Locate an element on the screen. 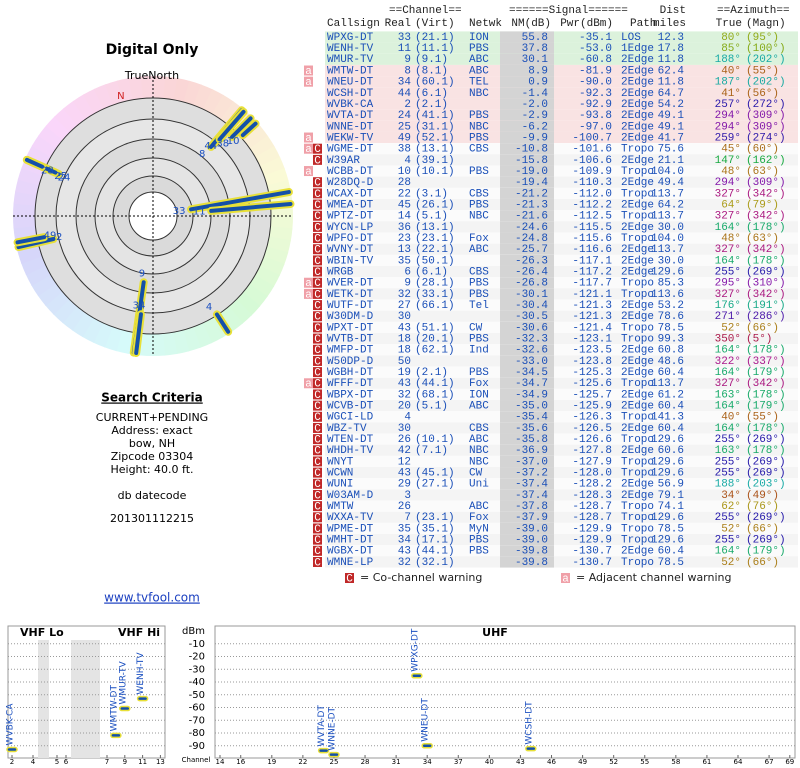 The width and height of the screenshot is (800, 768). callsign: WNYT is located at coordinates (340, 462).